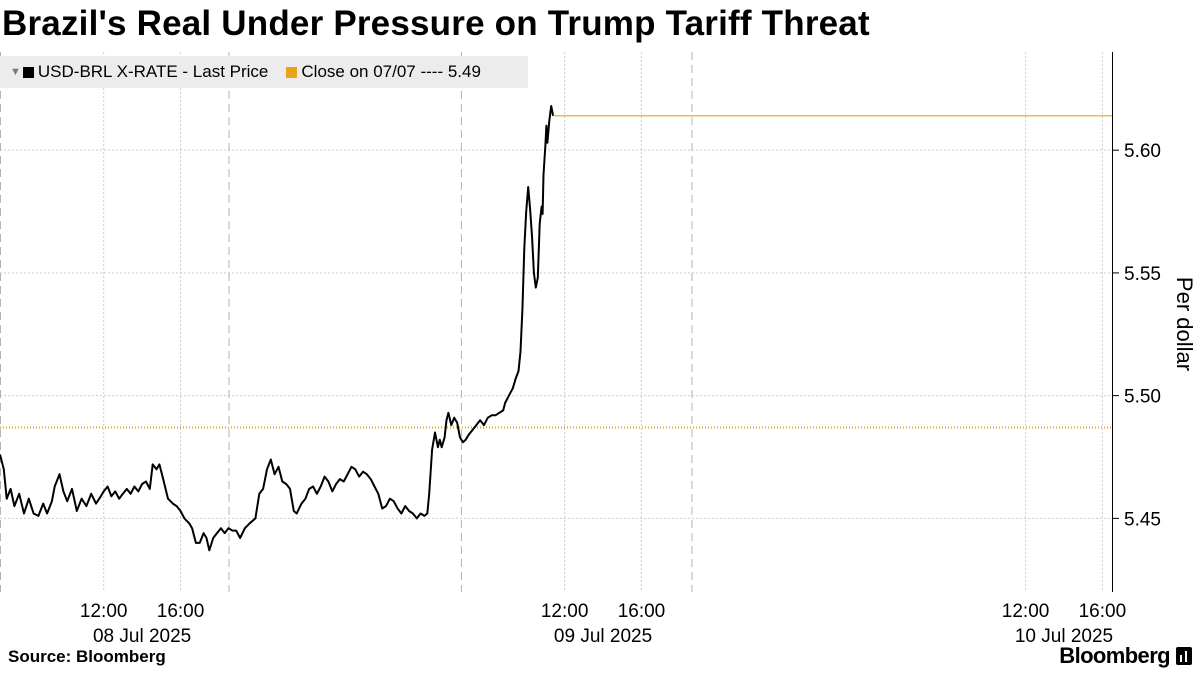 Image resolution: width=1200 pixels, height=675 pixels. Describe the element at coordinates (603, 611) in the screenshot. I see `x-ticks: 12:00 16:00 12:00 16:00 12:00 16:00` at that location.